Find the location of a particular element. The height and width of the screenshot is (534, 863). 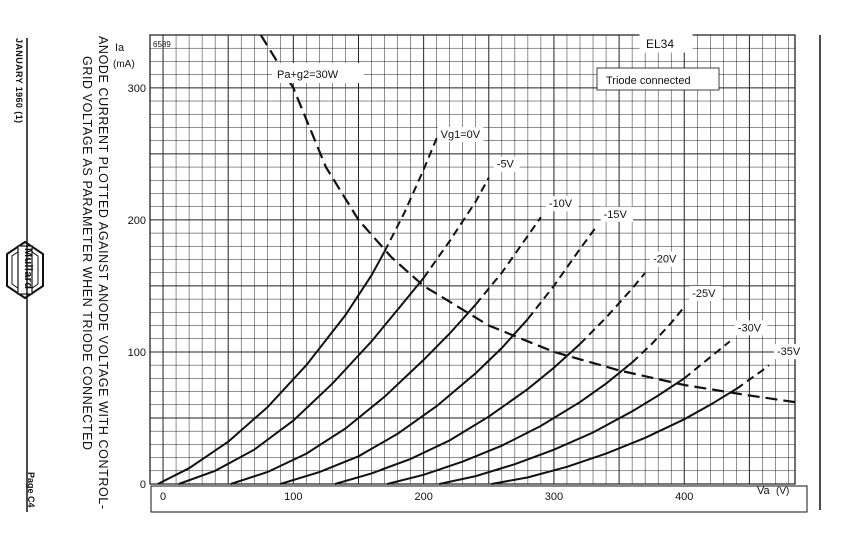

curve-labels: EL34 Triode connected Pa+g2=30W is located at coordinates (496, 61).